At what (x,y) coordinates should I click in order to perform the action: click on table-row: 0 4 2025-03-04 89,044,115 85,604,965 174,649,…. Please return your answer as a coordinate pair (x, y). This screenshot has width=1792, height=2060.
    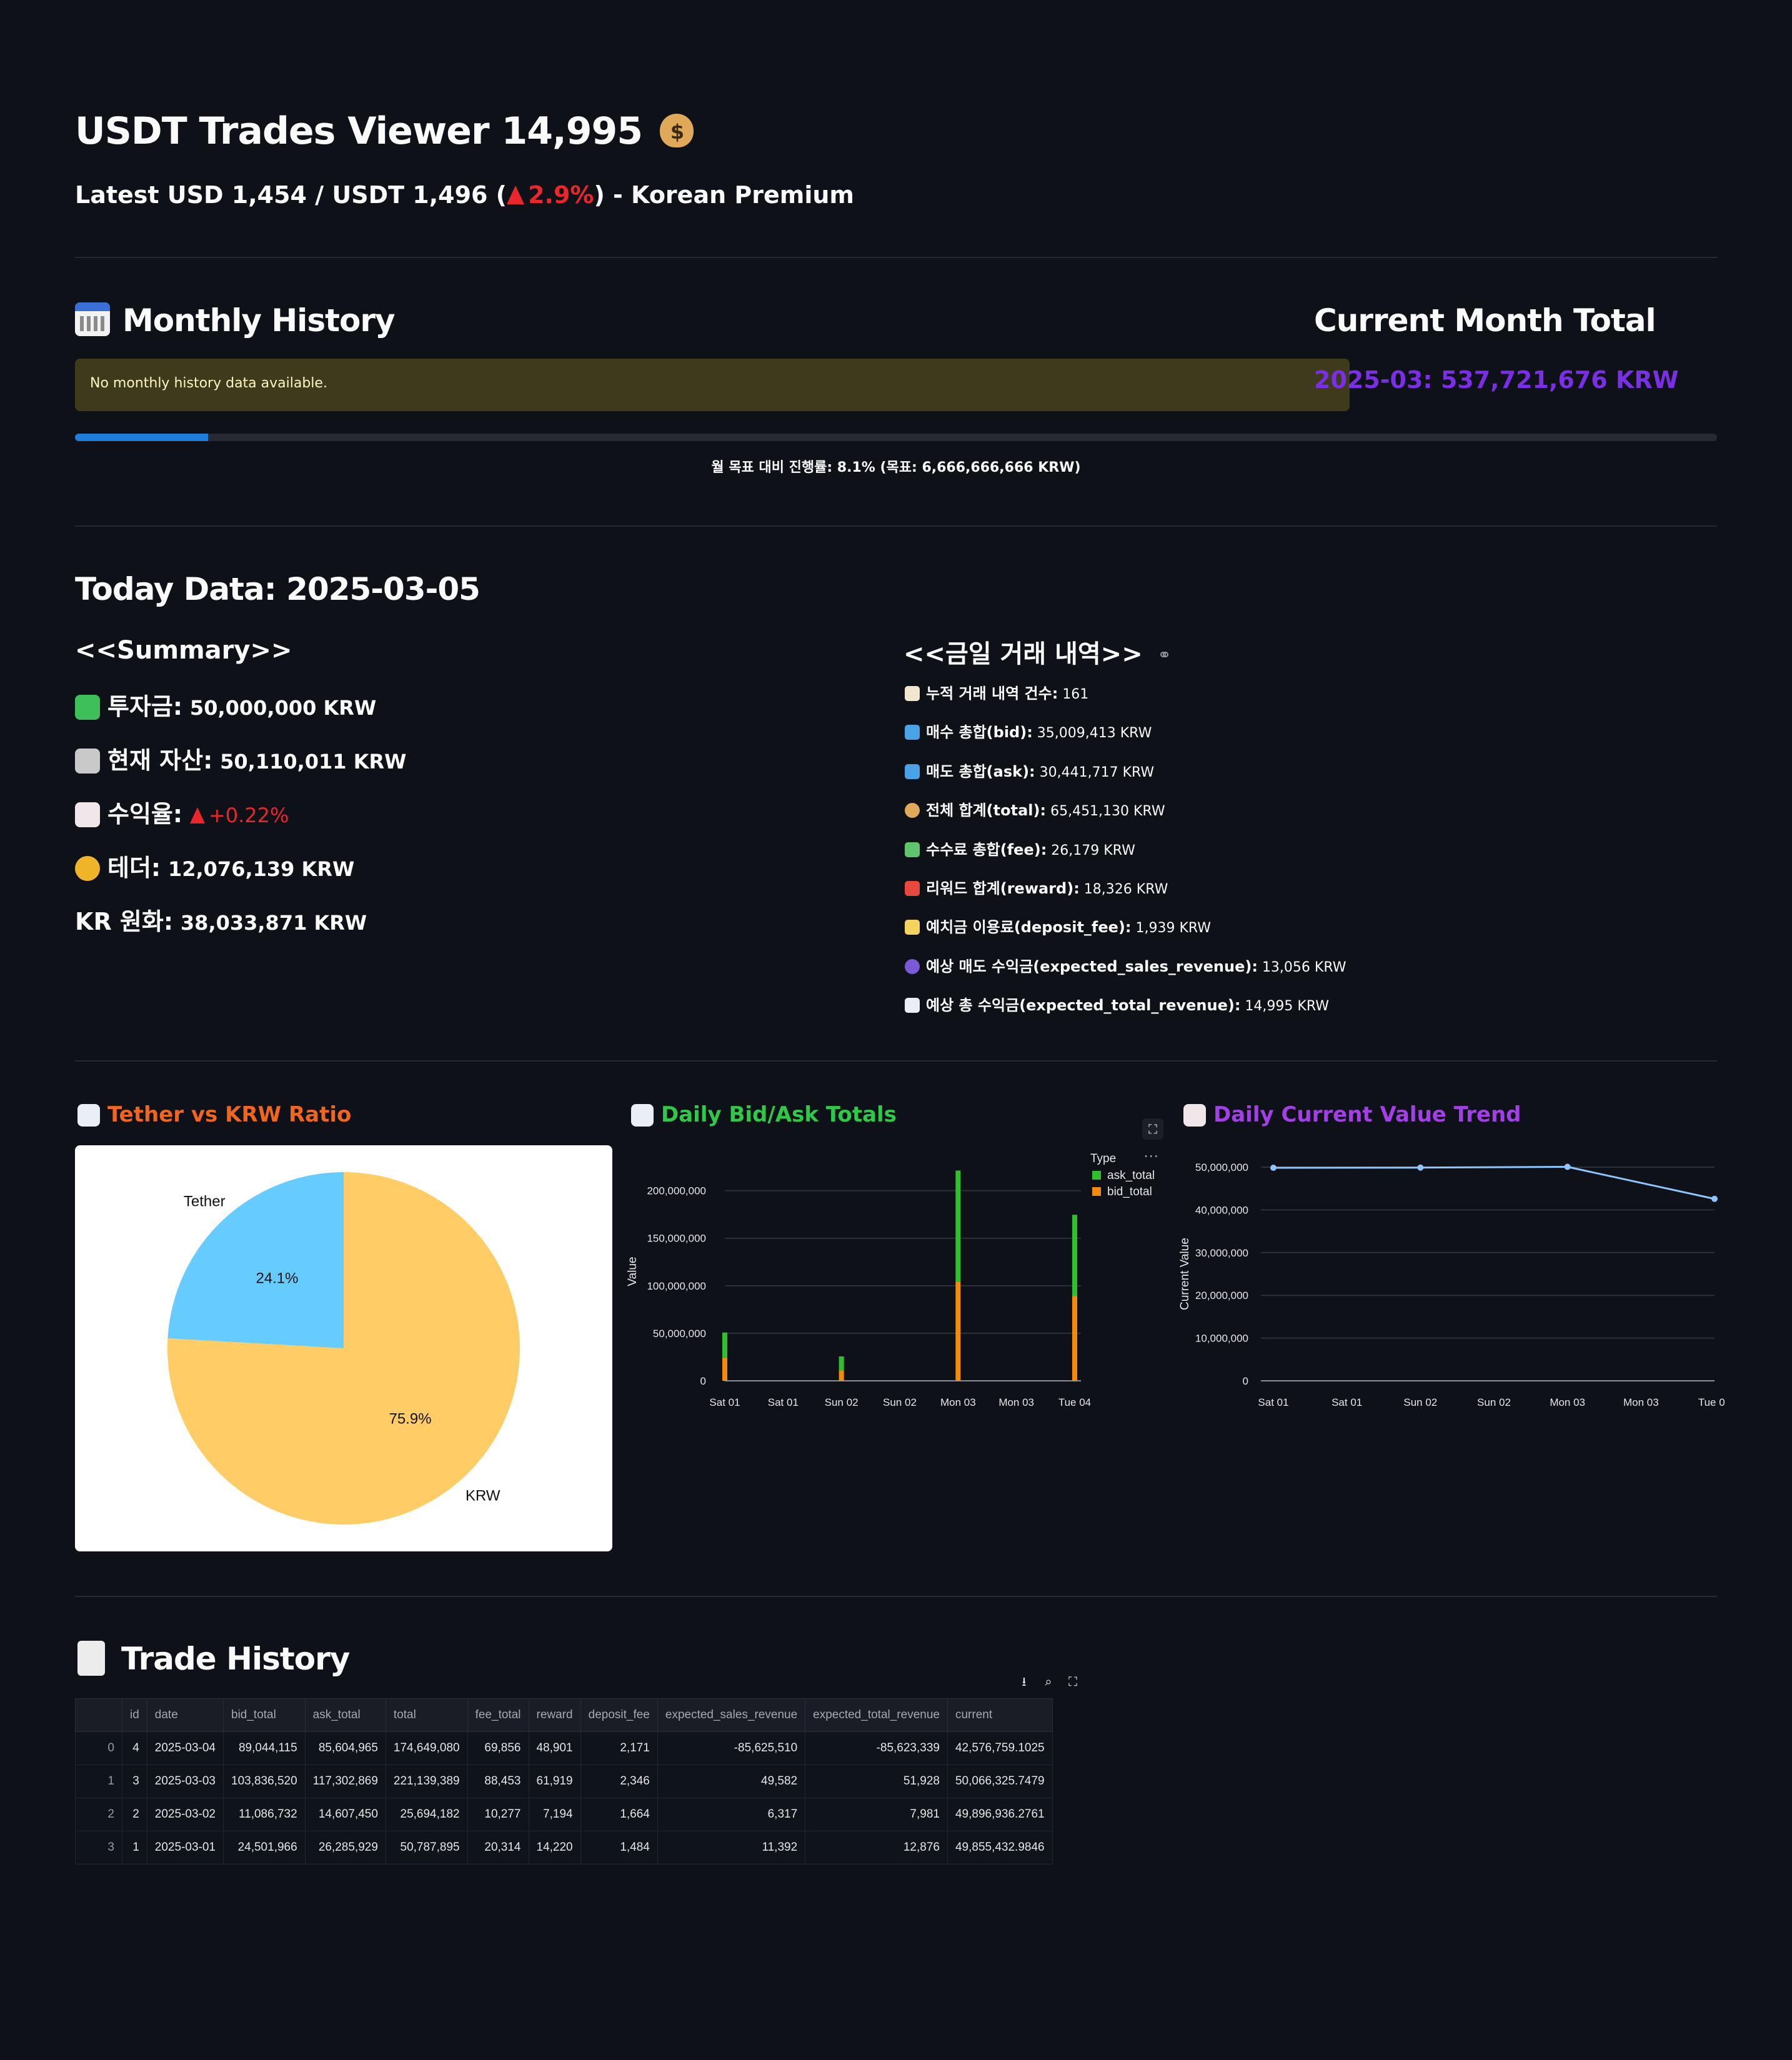
    Looking at the image, I should click on (564, 1748).